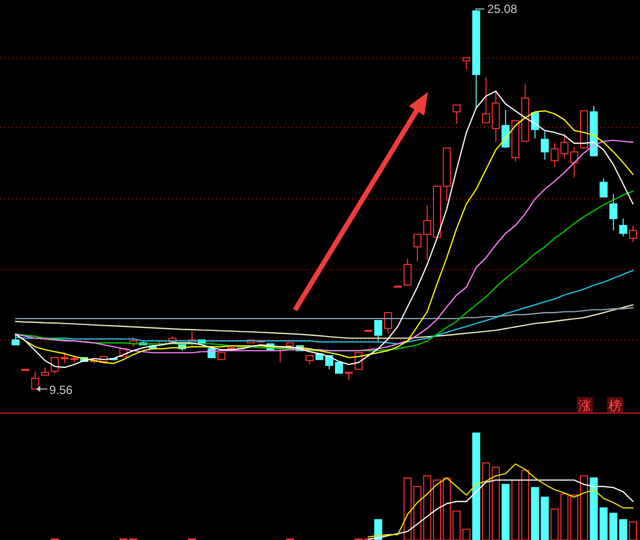 The width and height of the screenshot is (640, 540). What do you see at coordinates (615, 406) in the screenshot?
I see `text: 榜` at bounding box center [615, 406].